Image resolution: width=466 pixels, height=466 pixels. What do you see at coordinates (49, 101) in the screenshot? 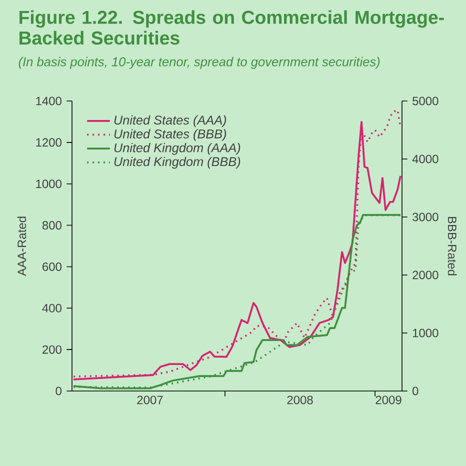
I see `y-tick-label: 1400` at bounding box center [49, 101].